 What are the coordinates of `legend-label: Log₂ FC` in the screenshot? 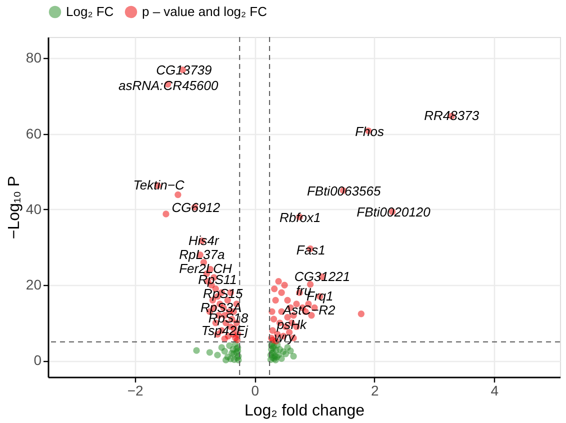 It's located at (90, 11).